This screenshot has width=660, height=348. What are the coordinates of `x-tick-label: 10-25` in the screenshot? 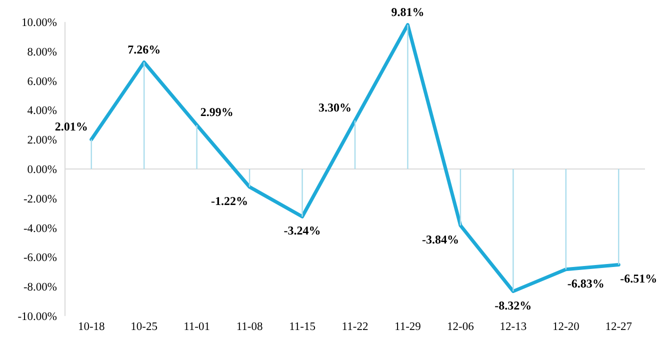 It's located at (144, 327).